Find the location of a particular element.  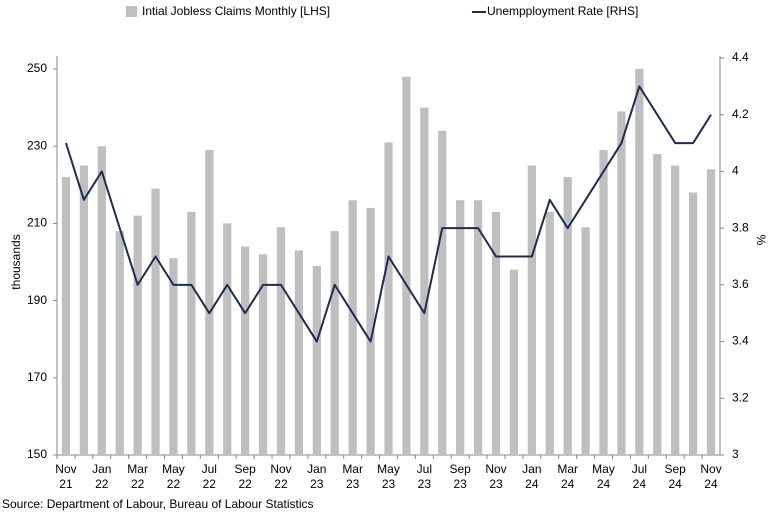

y-axis-label: thousands is located at coordinates (16, 261).